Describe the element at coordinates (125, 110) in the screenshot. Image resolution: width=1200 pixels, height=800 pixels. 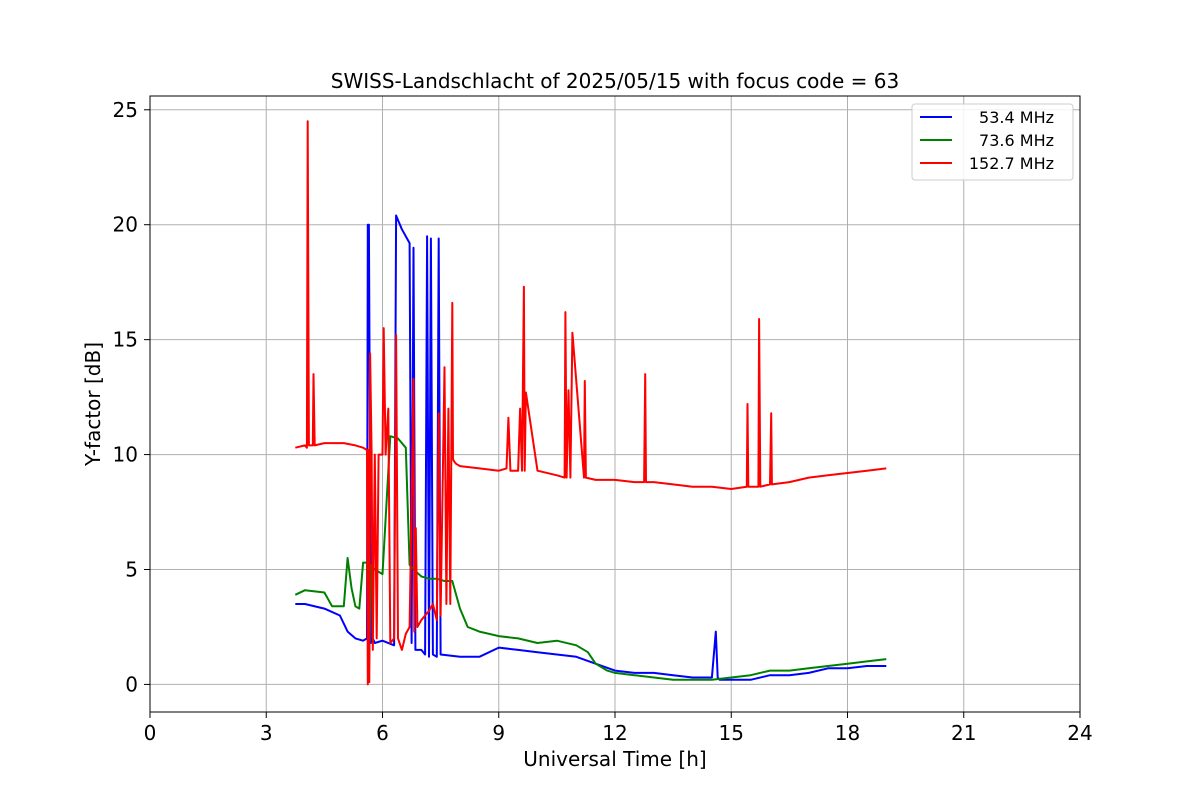
I see `y-tick-label: 25` at that location.